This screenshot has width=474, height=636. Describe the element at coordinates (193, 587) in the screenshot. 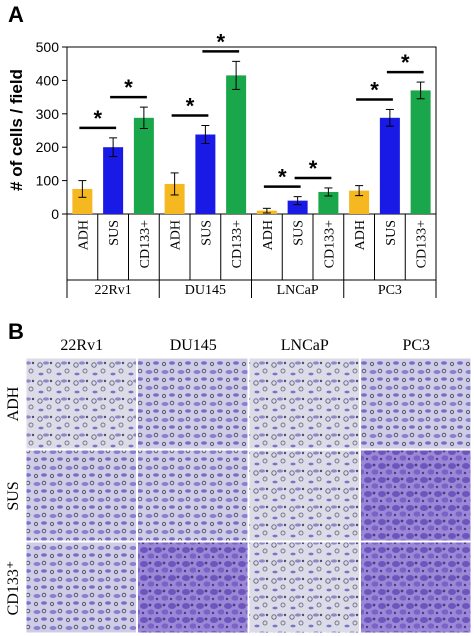

I see `micrograph-DU145-CD133⁺` at that location.